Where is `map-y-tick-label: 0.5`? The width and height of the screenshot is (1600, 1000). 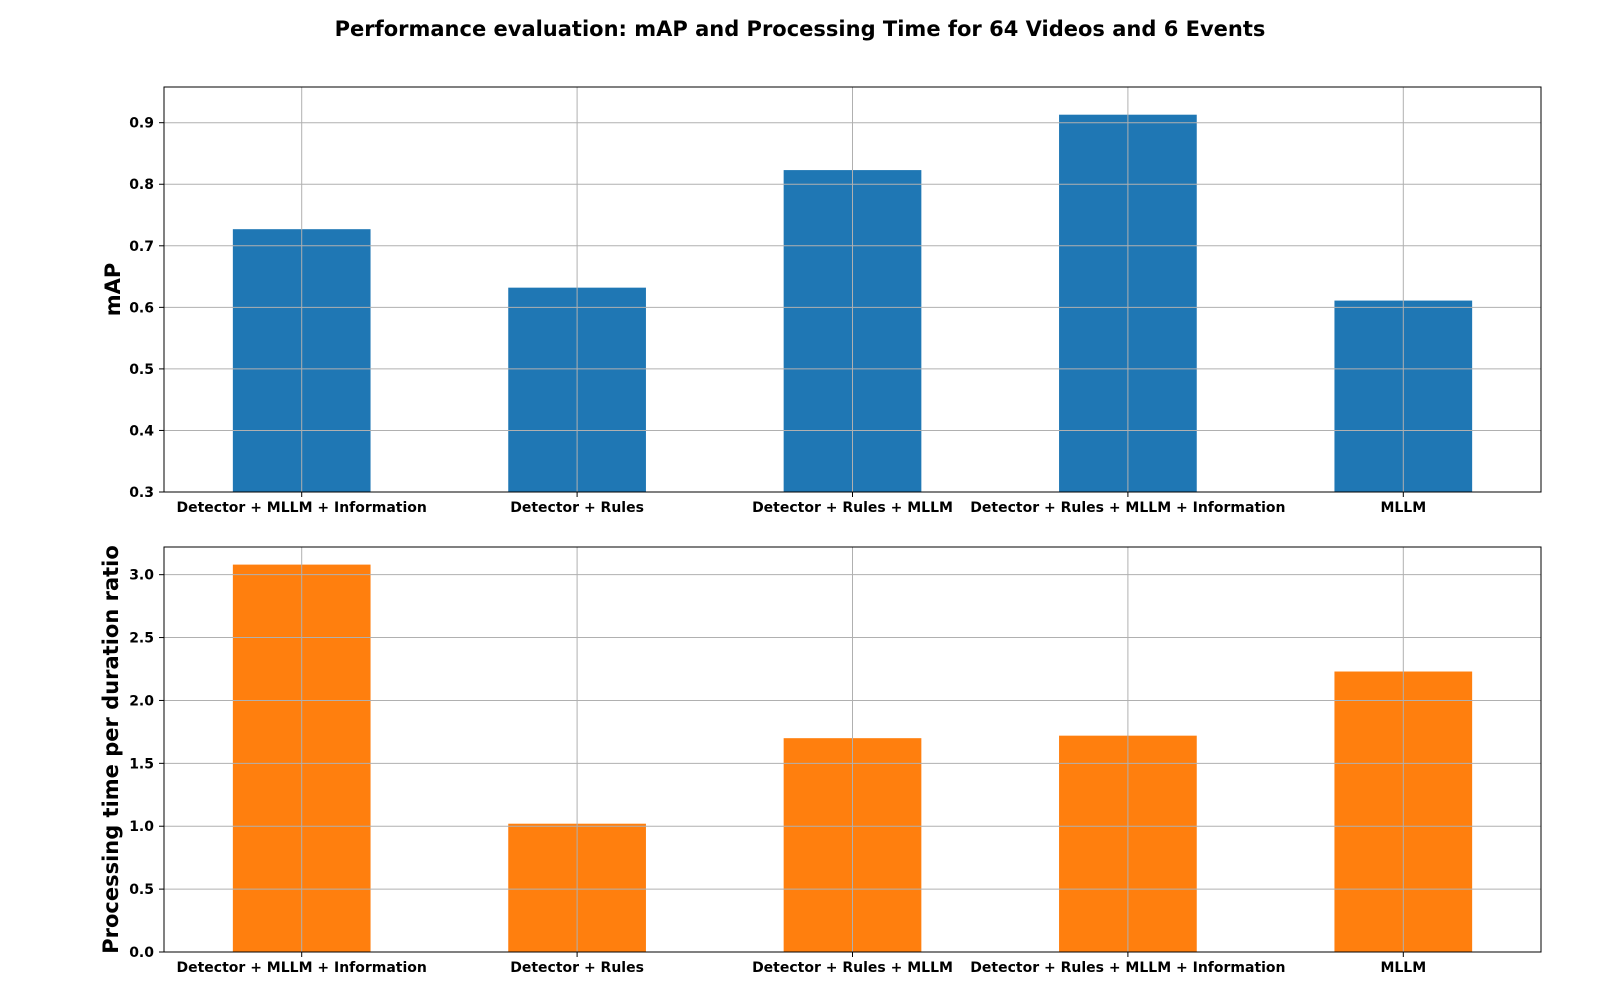 map-y-tick-label: 0.5 is located at coordinates (141, 370).